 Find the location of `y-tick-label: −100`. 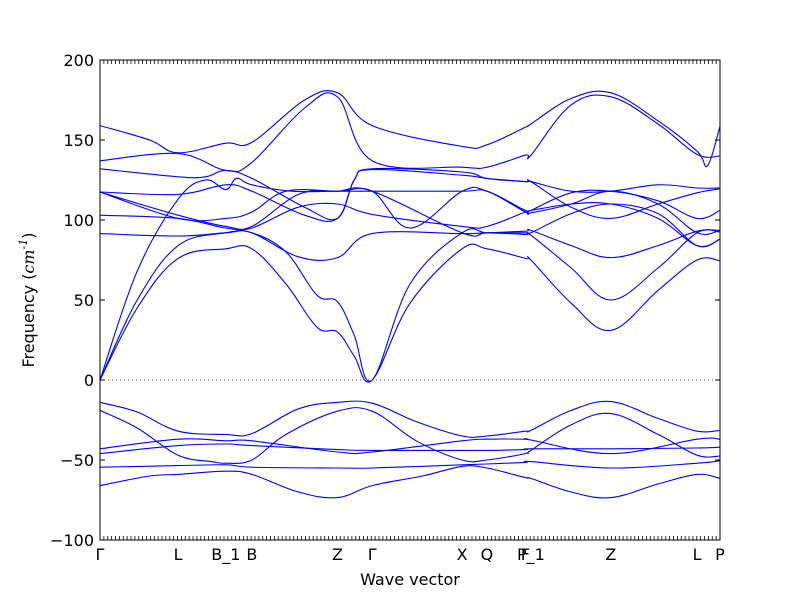

y-tick-label: −100 is located at coordinates (72, 540).